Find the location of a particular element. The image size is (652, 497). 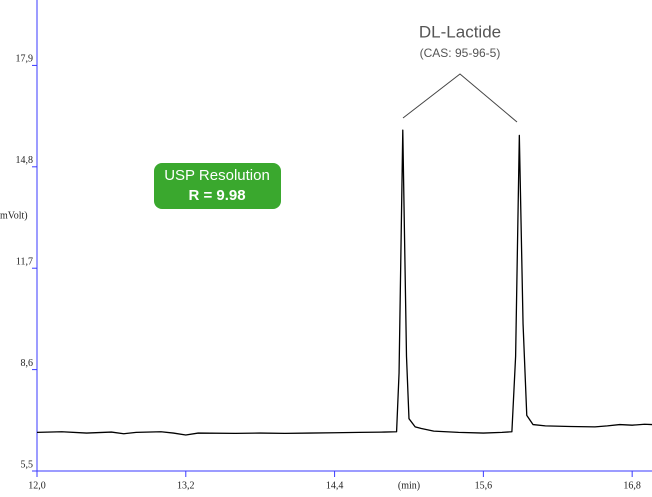

x-tick-label: 16,8 is located at coordinates (632, 485).